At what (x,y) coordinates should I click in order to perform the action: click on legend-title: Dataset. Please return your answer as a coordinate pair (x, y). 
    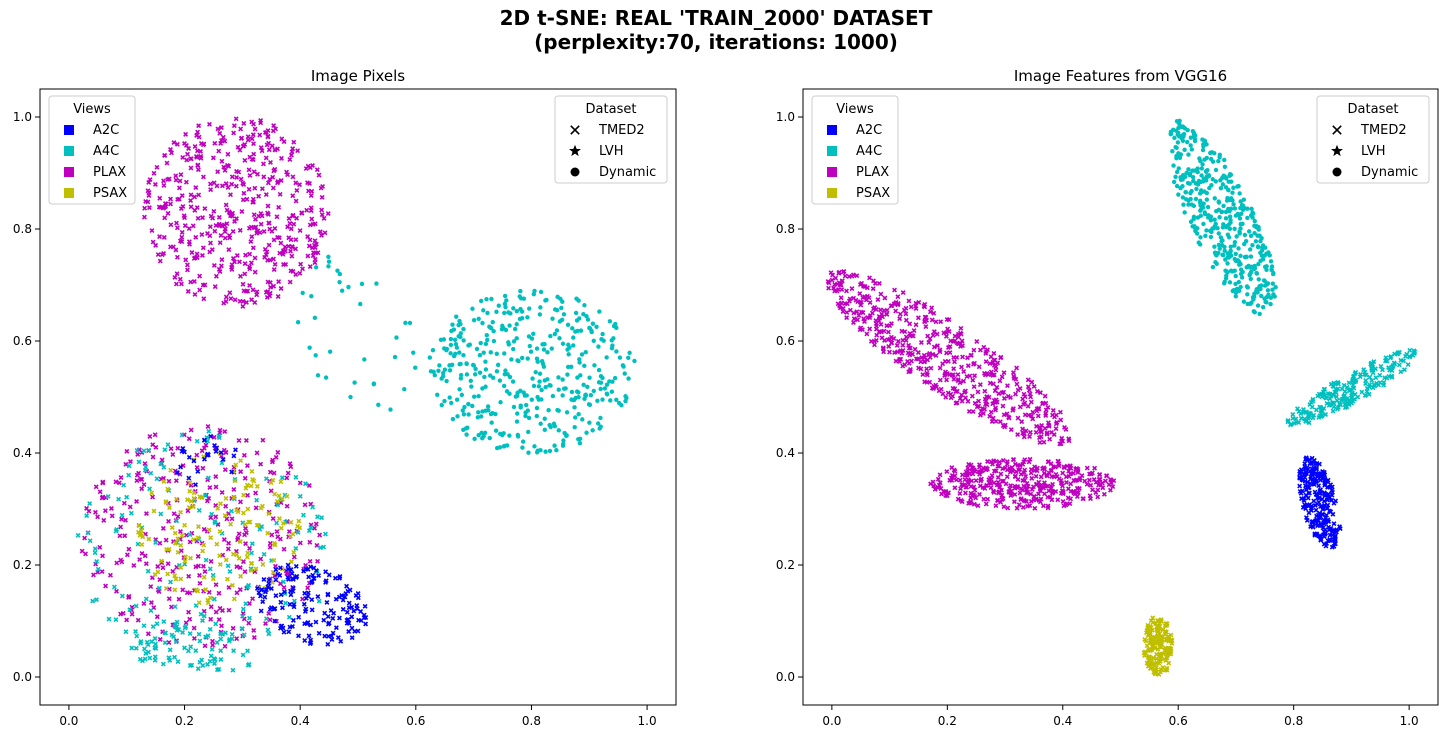
    Looking at the image, I should click on (1373, 109).